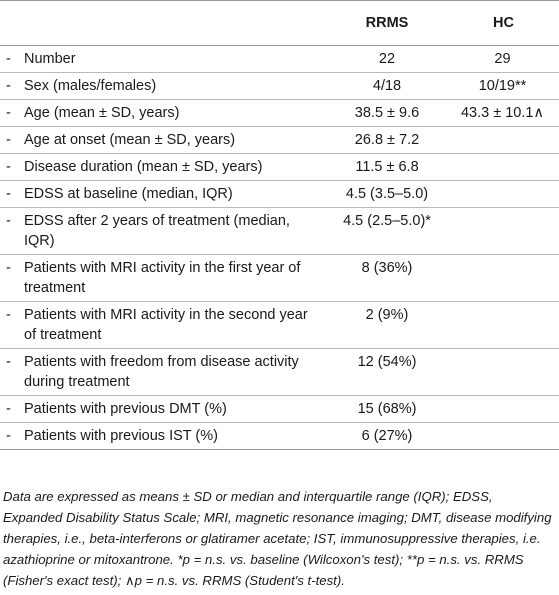  I want to click on rrms-value: 15 (68%), so click(382, 409).